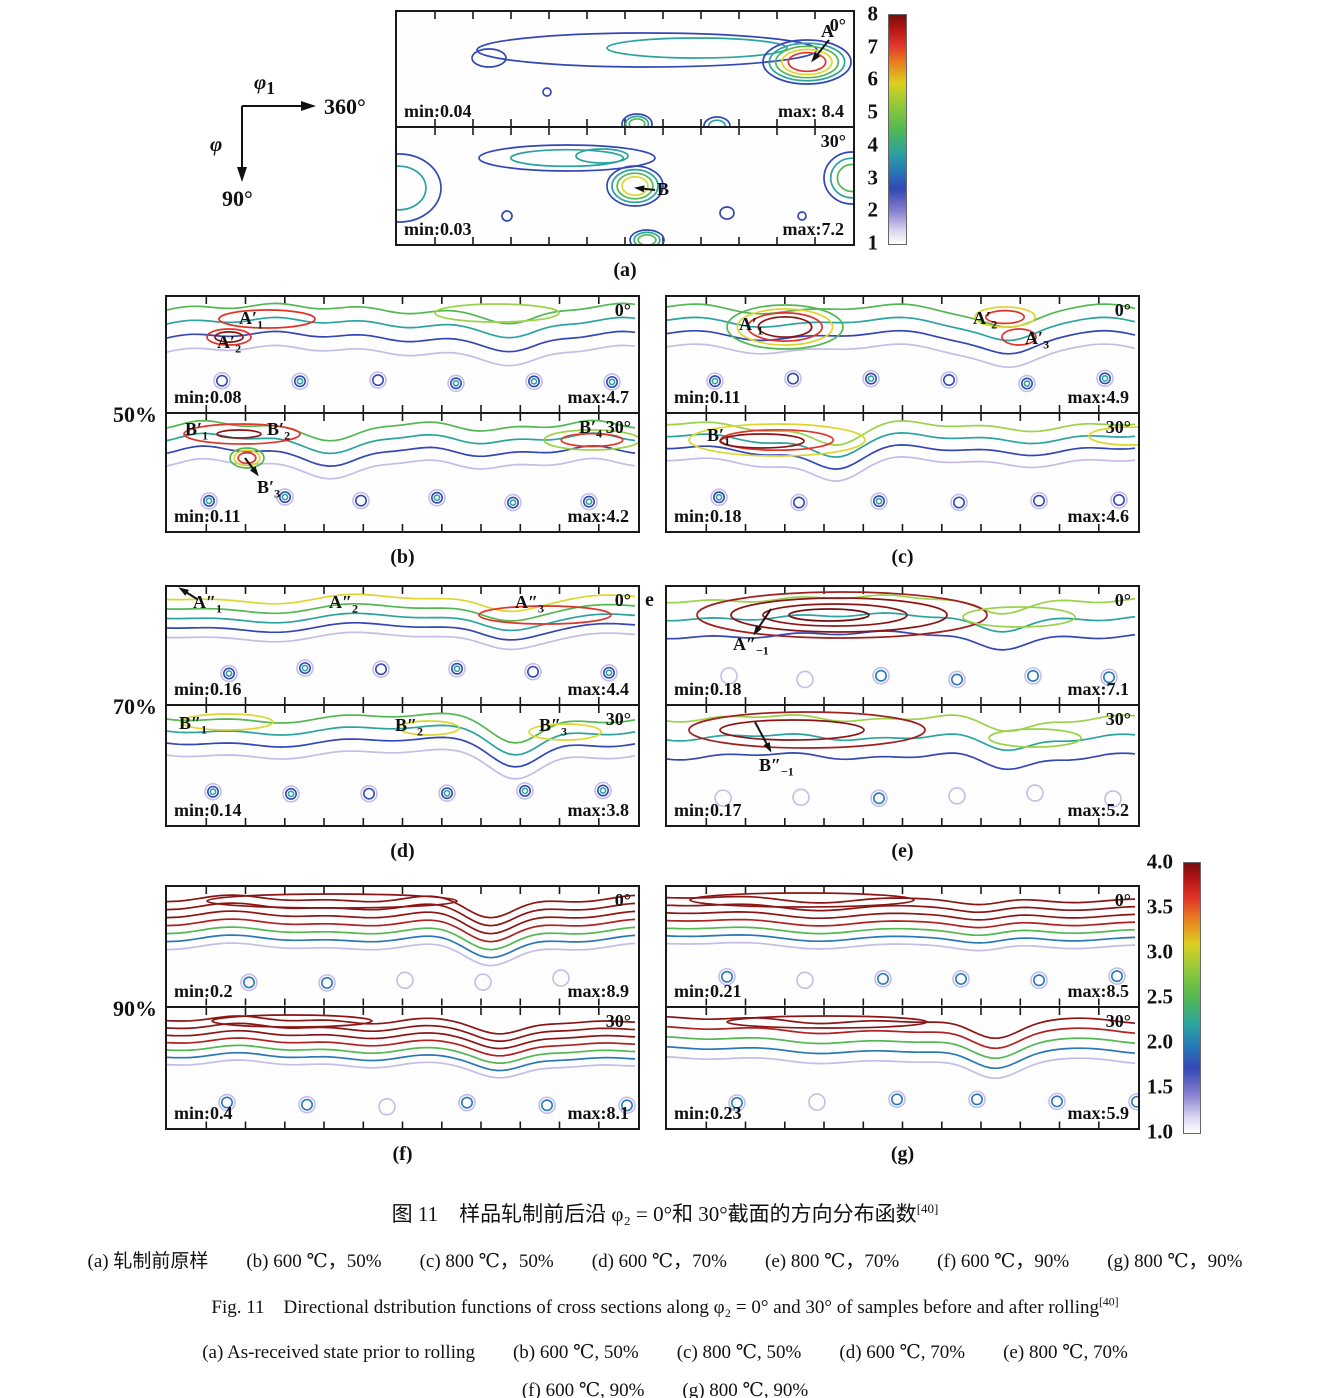 The width and height of the screenshot is (1330, 1398). What do you see at coordinates (401, 645) in the screenshot?
I see `panel-d-contour-plot` at bounding box center [401, 645].